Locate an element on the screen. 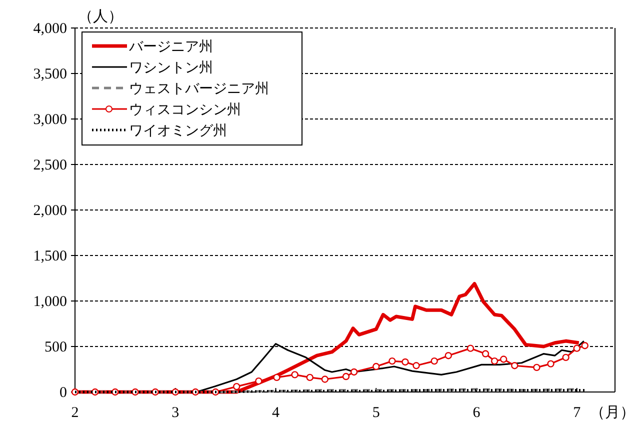 The height and width of the screenshot is (425, 637). y-tick-label: 4,000 is located at coordinates (50, 29).